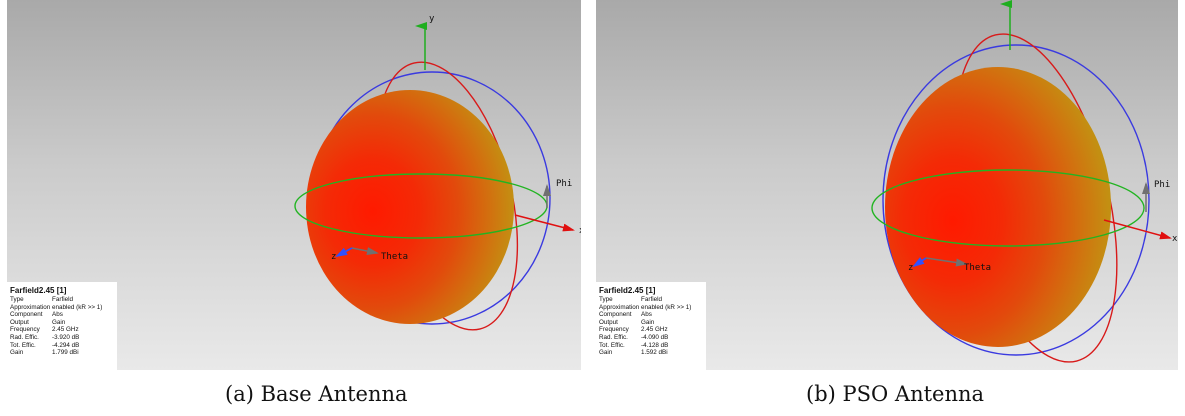 This screenshot has height=416, width=1185. What do you see at coordinates (44, 353) in the screenshot?
I see `info-row: Gain 1.799 dBi` at bounding box center [44, 353].